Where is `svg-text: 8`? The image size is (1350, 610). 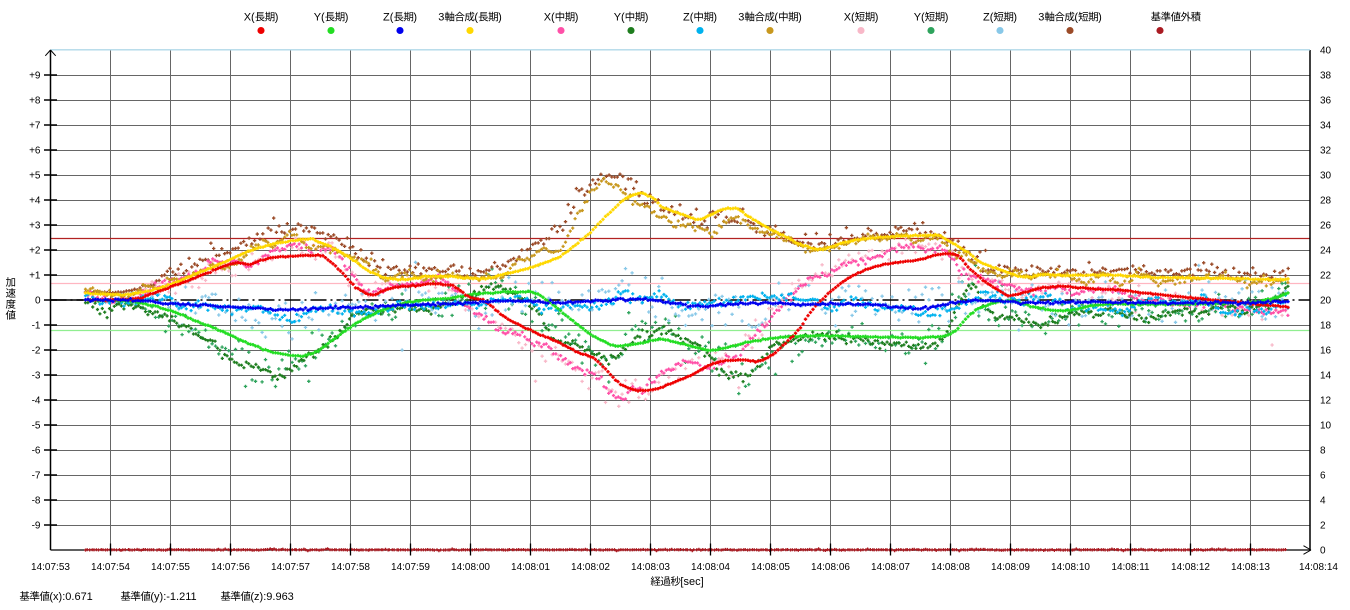 svg-text: 8 is located at coordinates (1323, 451).